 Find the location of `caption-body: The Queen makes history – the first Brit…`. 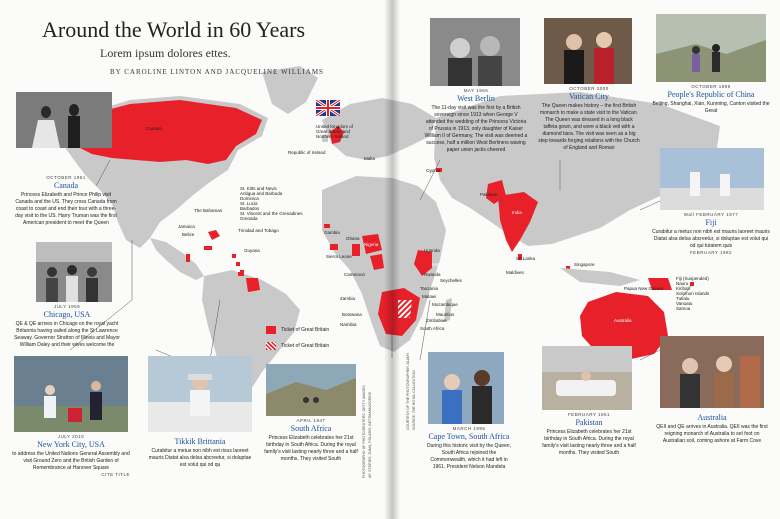

caption-body: The Queen makes history – the first Brit… is located at coordinates (589, 127).